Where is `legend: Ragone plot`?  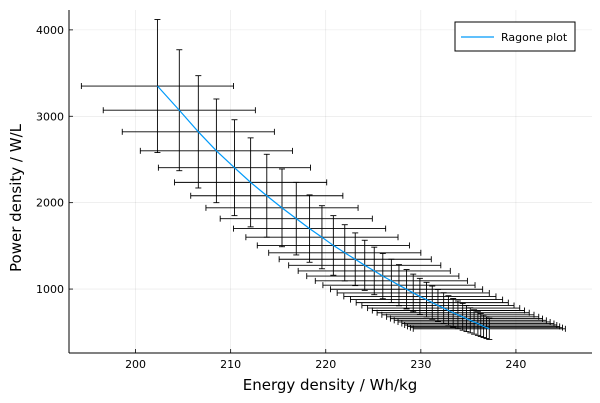
legend: Ragone plot is located at coordinates (515, 36).